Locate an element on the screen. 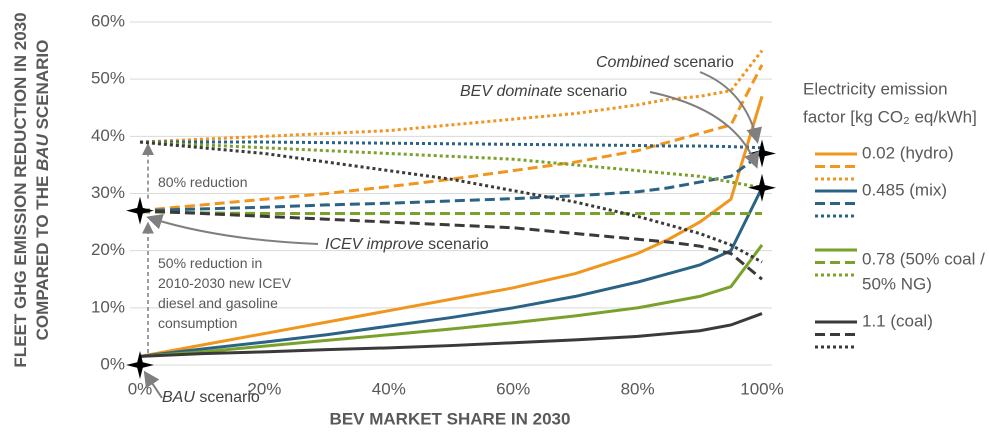 Image resolution: width=989 pixels, height=433 pixels. y-title-part: COMPARED TO THE is located at coordinates (42, 255).